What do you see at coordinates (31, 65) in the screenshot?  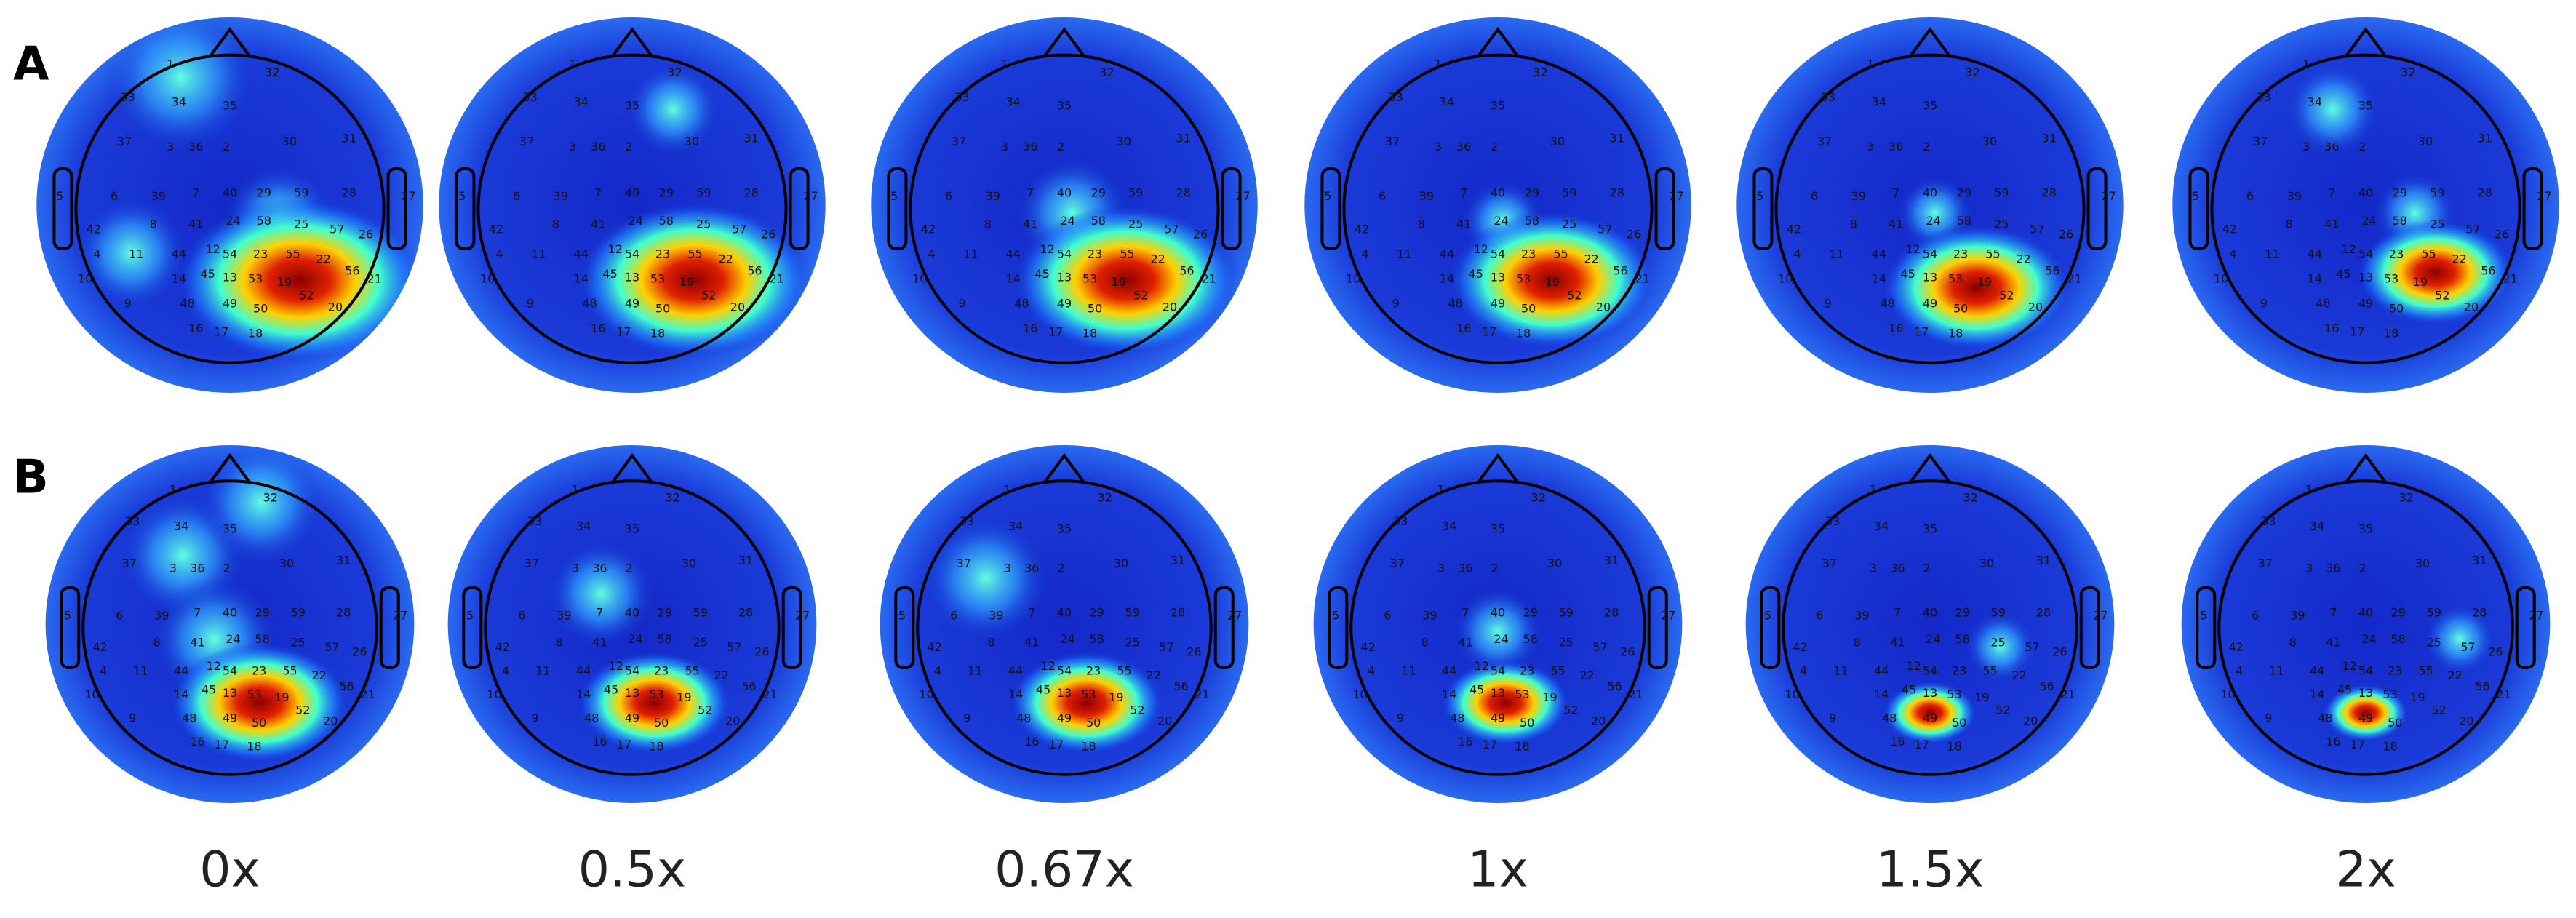 I see `row-label: A` at bounding box center [31, 65].